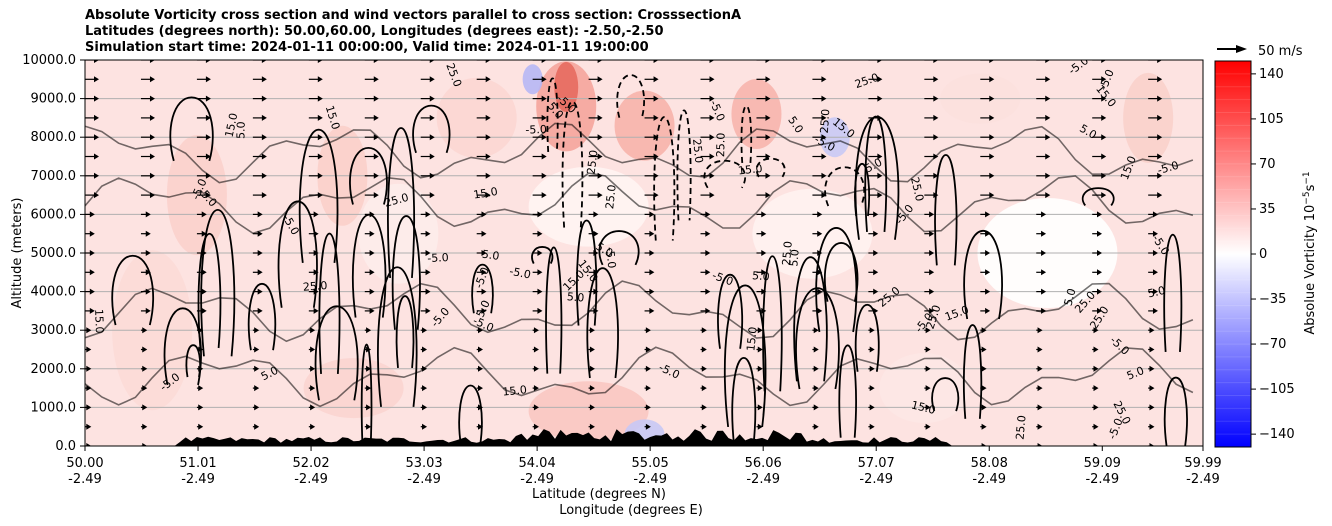 This screenshot has width=1332, height=526. What do you see at coordinates (54, 137) in the screenshot?
I see `y-tick-label: 8000.0` at bounding box center [54, 137].